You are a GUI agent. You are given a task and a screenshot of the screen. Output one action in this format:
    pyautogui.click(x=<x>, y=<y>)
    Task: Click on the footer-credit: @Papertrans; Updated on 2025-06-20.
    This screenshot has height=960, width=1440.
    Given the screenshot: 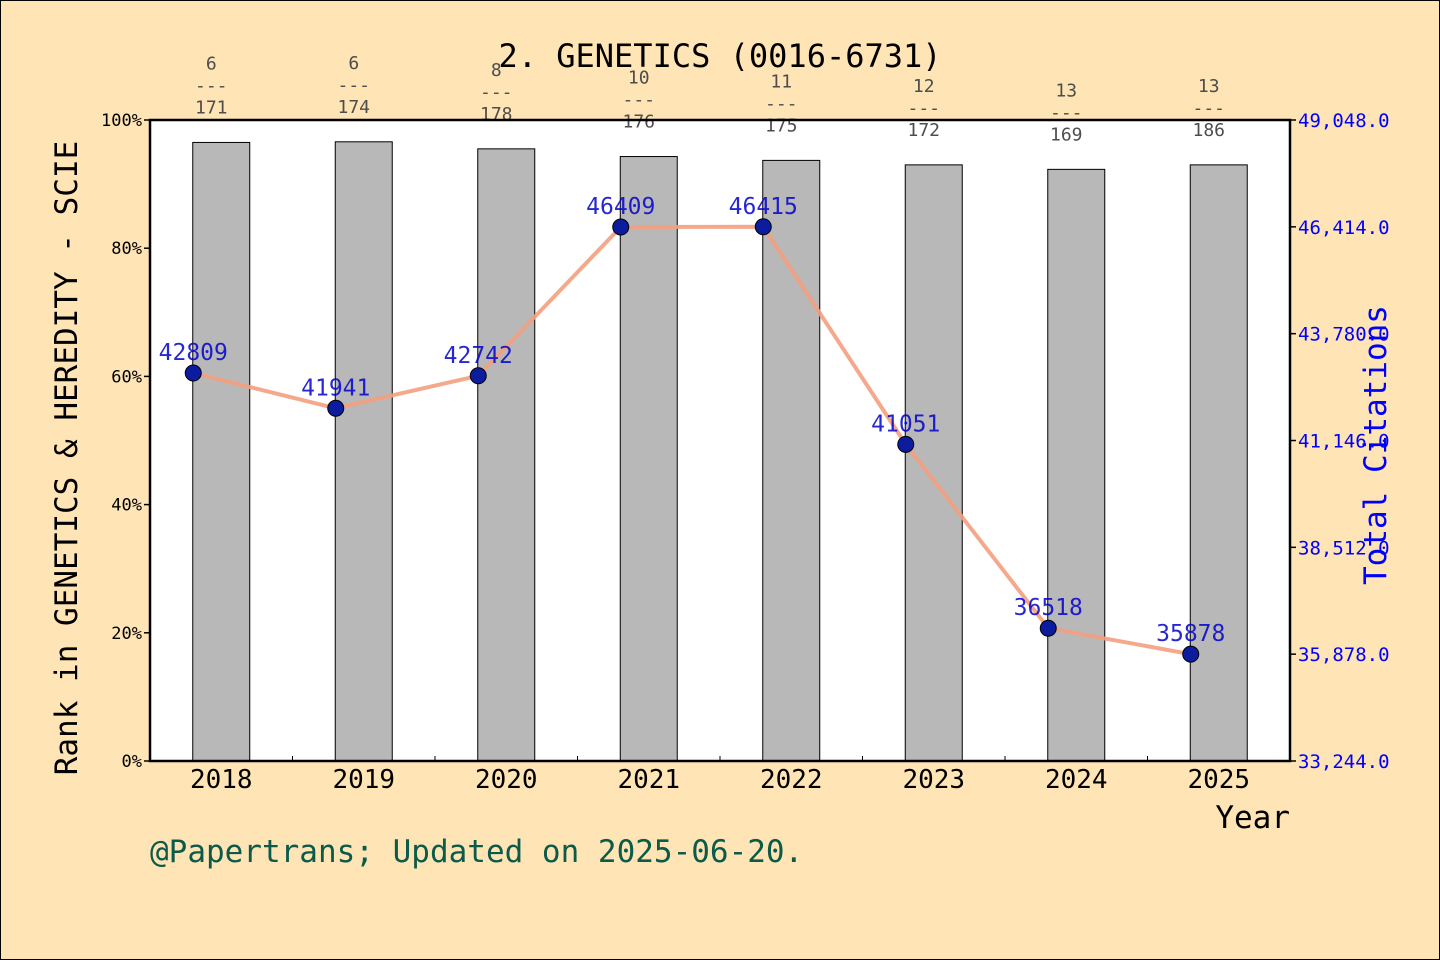 What is the action you would take?
    pyautogui.click(x=477, y=852)
    